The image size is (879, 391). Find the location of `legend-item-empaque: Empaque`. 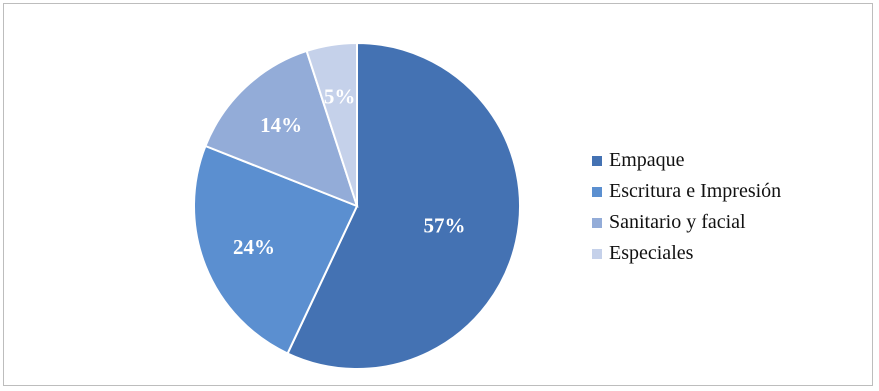

legend-item-empaque: Empaque is located at coordinates (686, 160).